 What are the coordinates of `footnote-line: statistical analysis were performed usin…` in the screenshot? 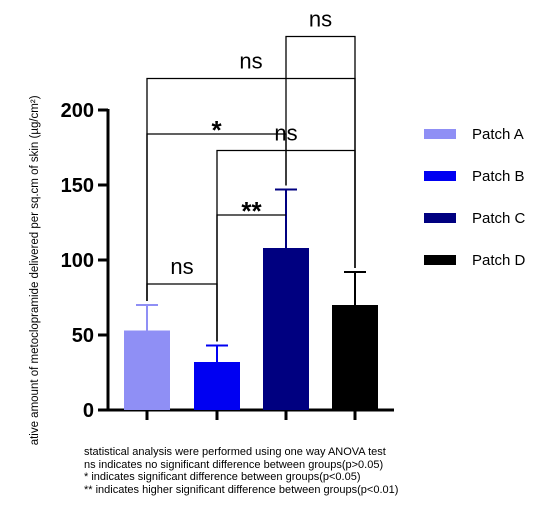 It's located at (235, 452).